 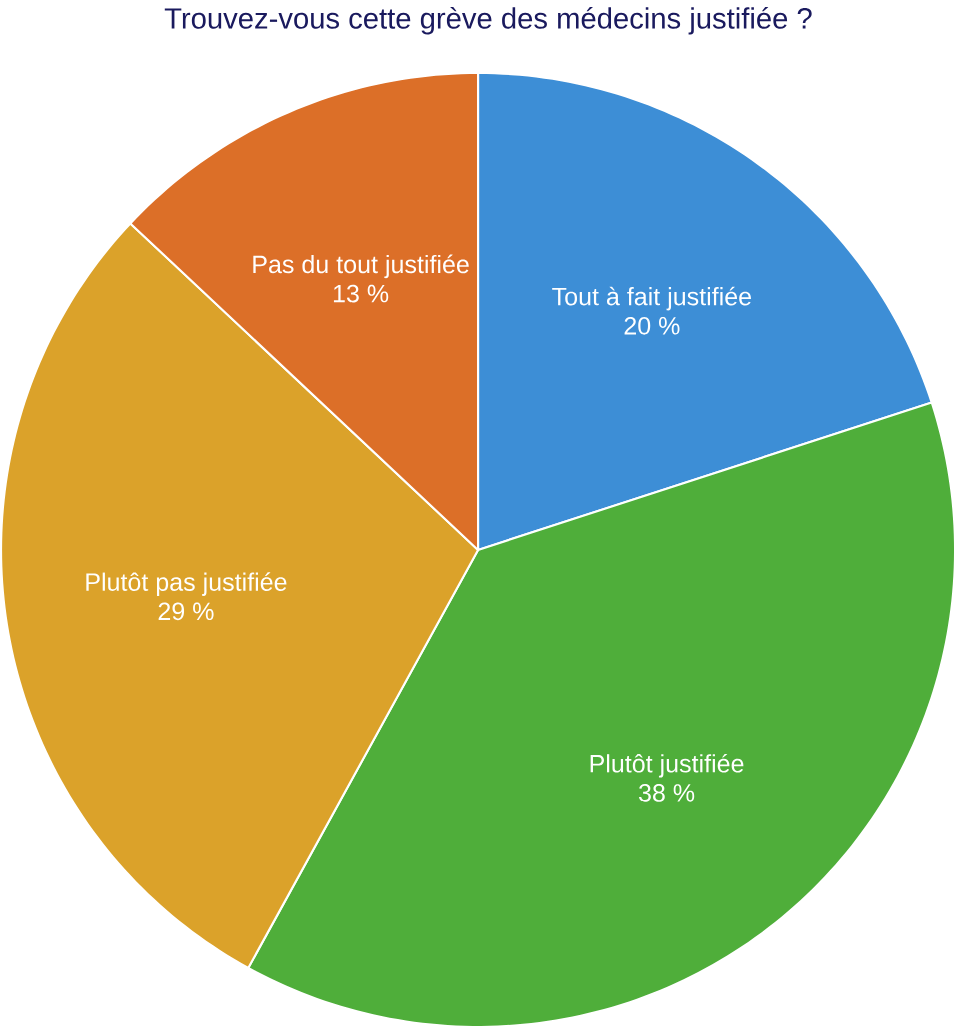 What do you see at coordinates (361, 293) in the screenshot?
I see `data-label: 13 %` at bounding box center [361, 293].